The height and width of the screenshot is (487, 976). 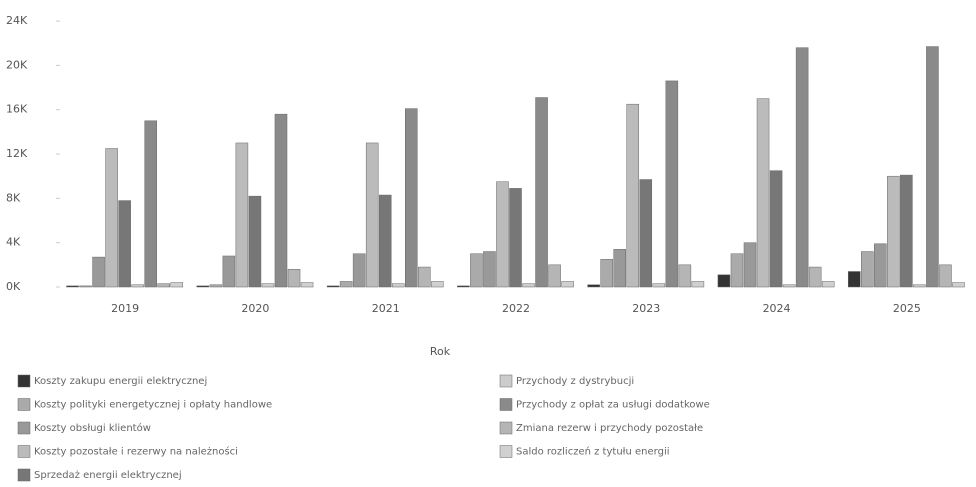 What do you see at coordinates (13, 286) in the screenshot?
I see `y-tick-label: 0K` at bounding box center [13, 286].